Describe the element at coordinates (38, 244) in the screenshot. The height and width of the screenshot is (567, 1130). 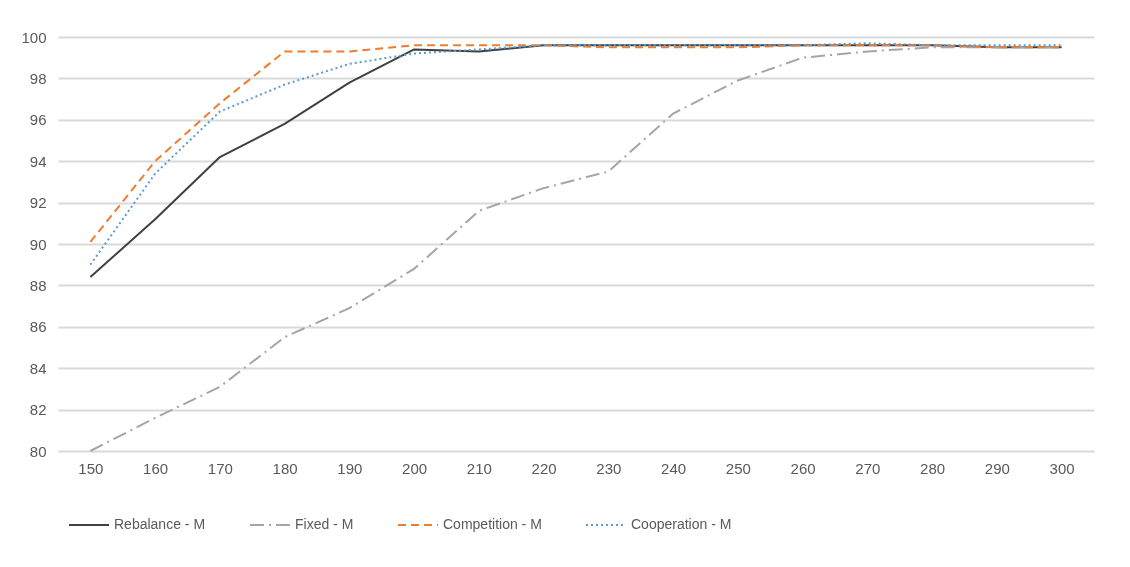
I see `y-tick-label: 90` at that location.